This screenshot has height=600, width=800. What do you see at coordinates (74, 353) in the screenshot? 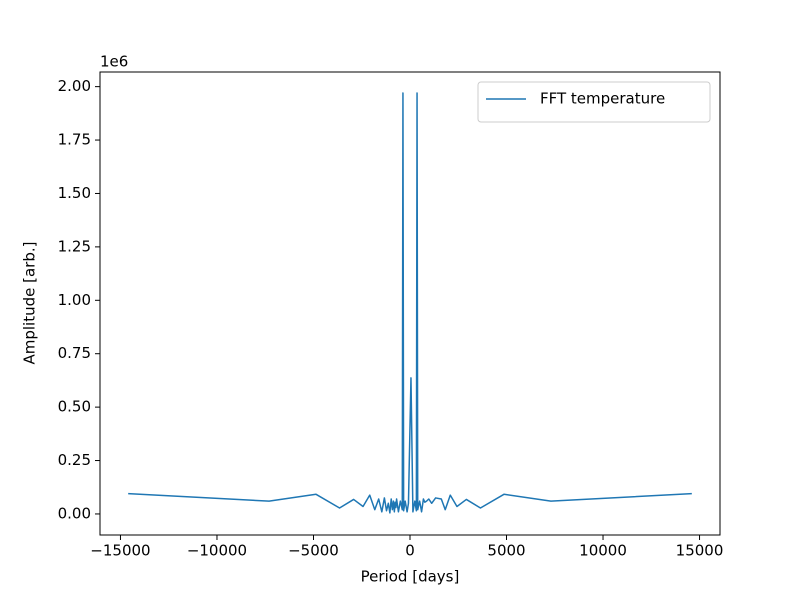
I see `y-tick-label: 0.75` at bounding box center [74, 353].